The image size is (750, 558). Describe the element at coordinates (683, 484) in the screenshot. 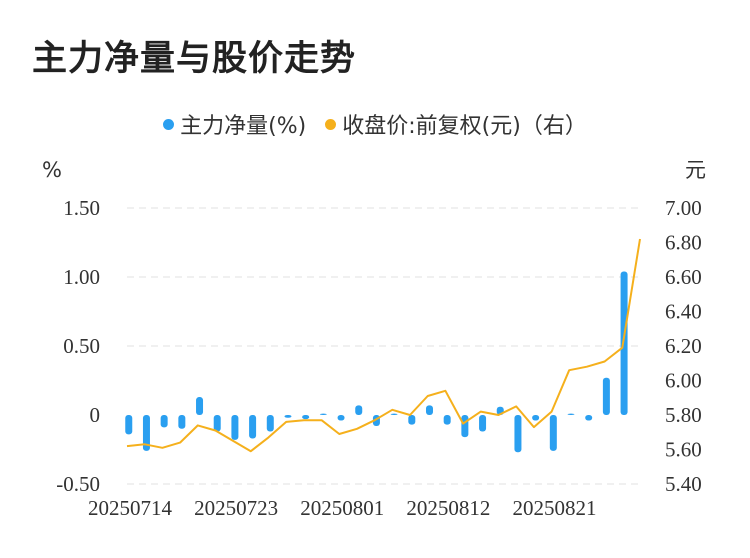

I see `right-tick-label: 5.40` at that location.